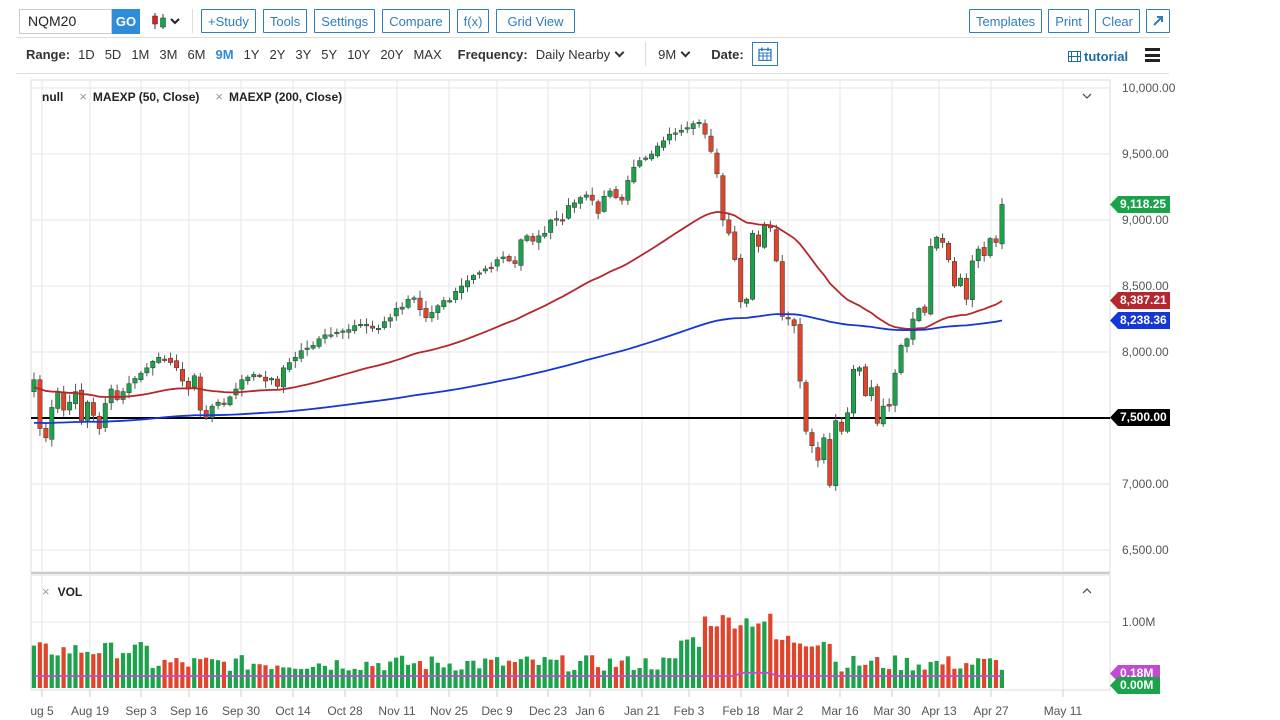 This screenshot has width=1280, height=720. Describe the element at coordinates (65, 21) in the screenshot. I see `symbol-input: NQM20` at that location.